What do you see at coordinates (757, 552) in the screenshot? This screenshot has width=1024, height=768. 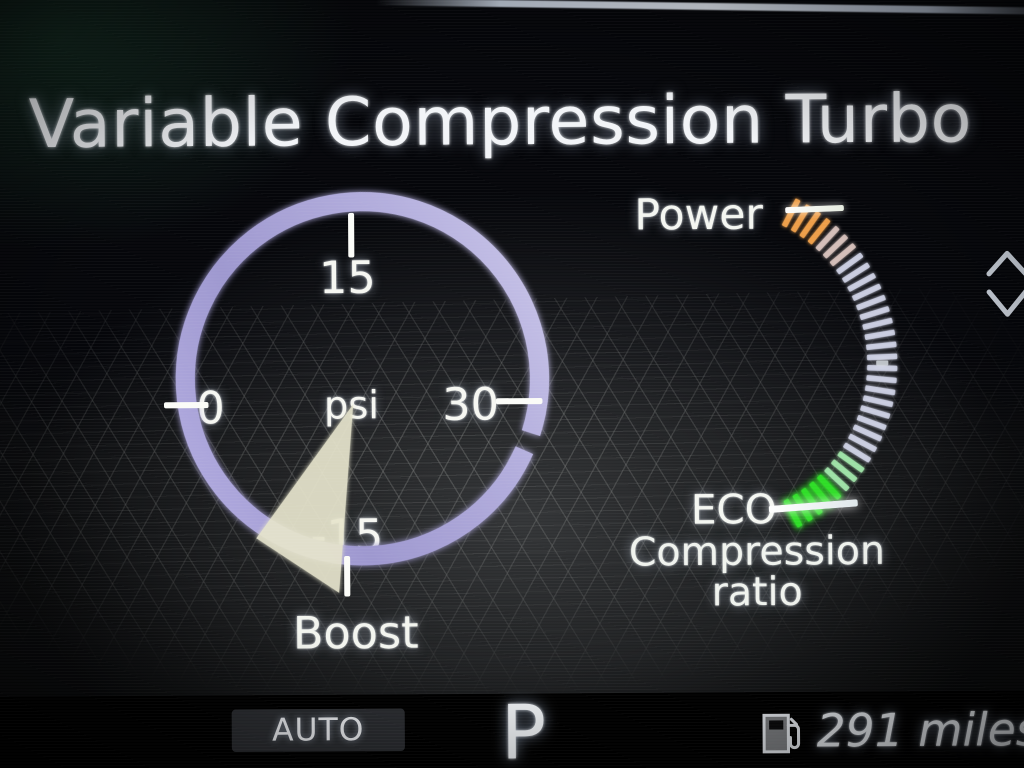 I see `compression-ratio-title-line1: Compression` at bounding box center [757, 552].